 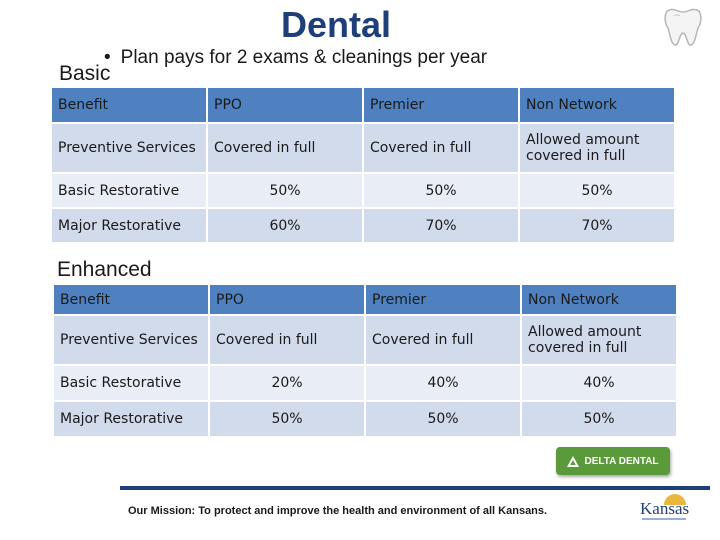 I want to click on kansas-logo-text: Kansas, so click(x=665, y=508).